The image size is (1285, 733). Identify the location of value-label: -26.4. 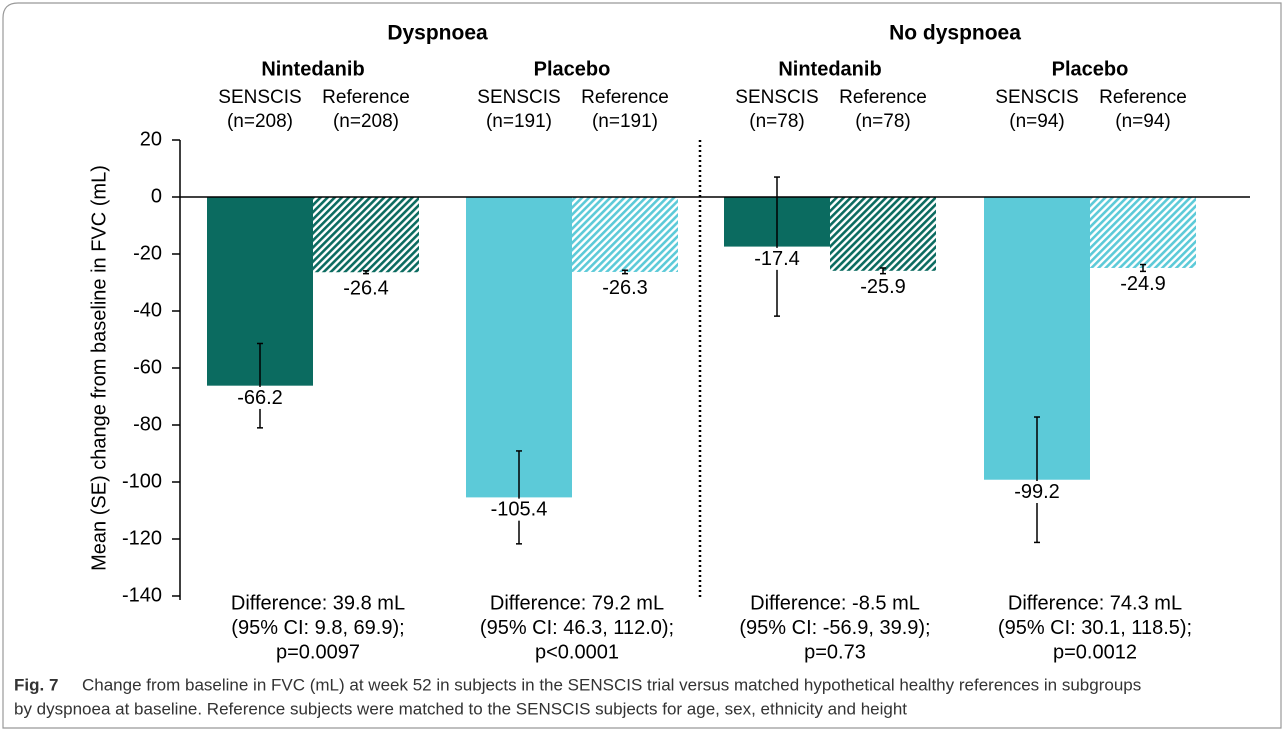
(366, 289).